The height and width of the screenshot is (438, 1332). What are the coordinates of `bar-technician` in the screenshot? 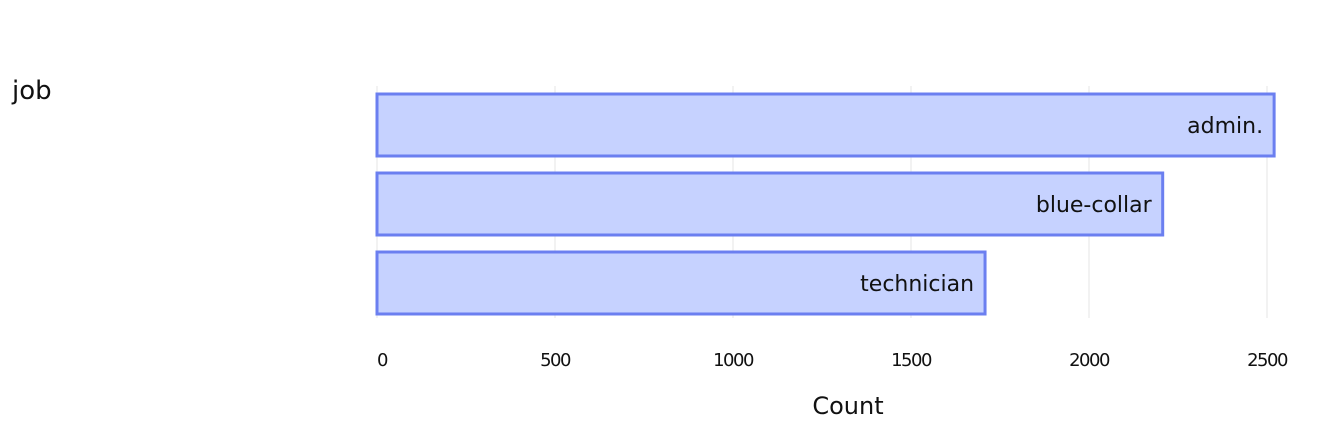 It's located at (681, 283).